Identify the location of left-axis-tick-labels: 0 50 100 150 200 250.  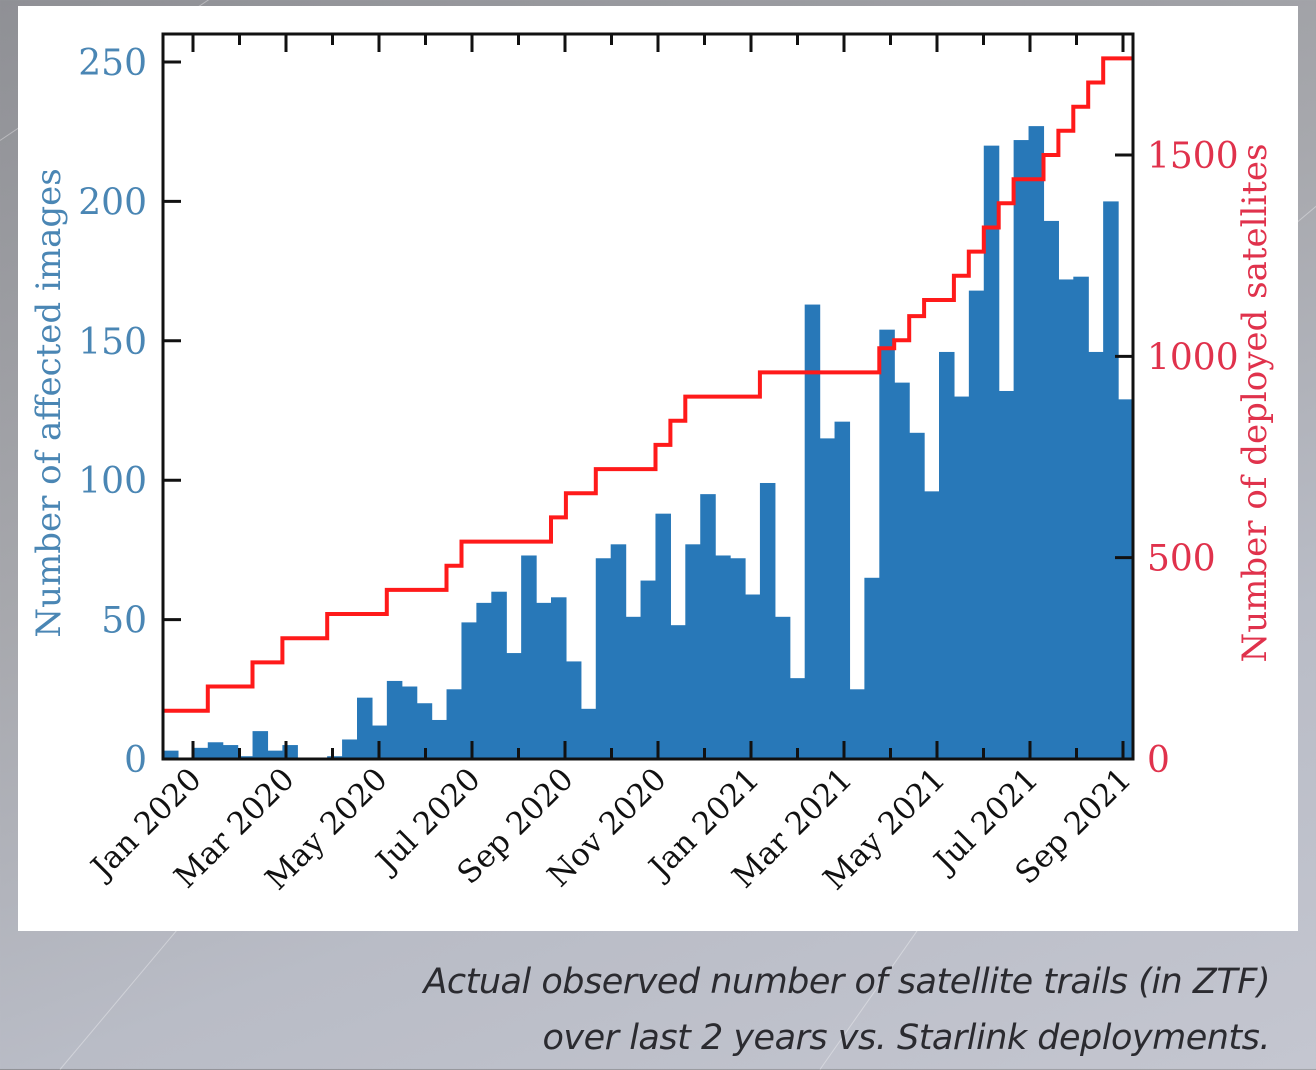
(112, 412).